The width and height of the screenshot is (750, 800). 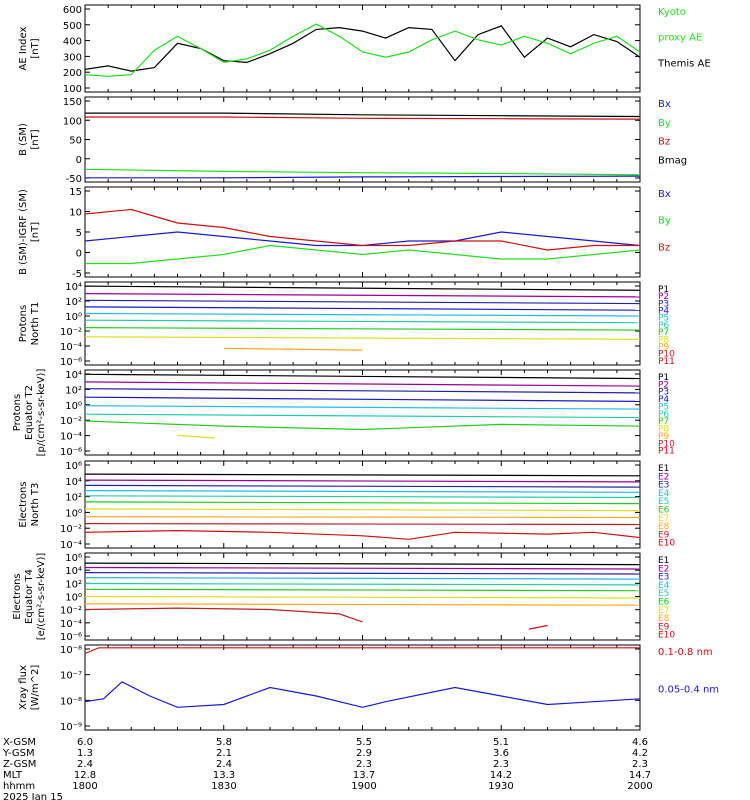 What do you see at coordinates (672, 160) in the screenshot?
I see `panel-2-legend-bmag: Bmag` at bounding box center [672, 160].